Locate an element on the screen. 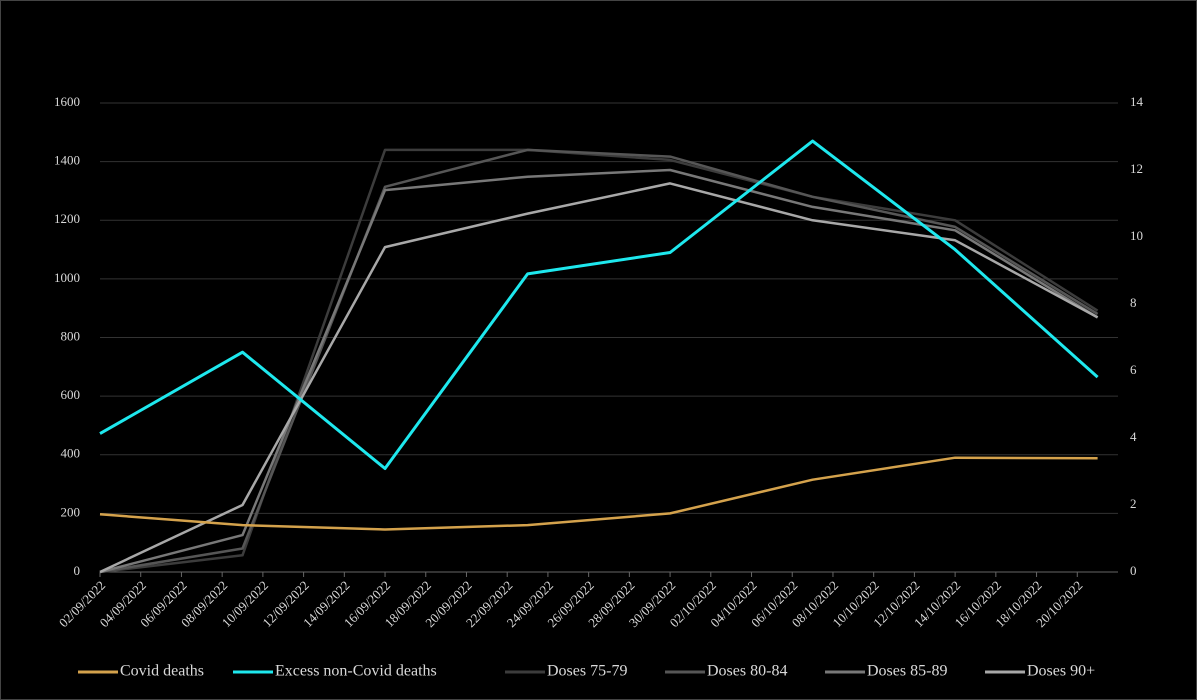  legend-label: Excess non-Covid deaths is located at coordinates (356, 671).